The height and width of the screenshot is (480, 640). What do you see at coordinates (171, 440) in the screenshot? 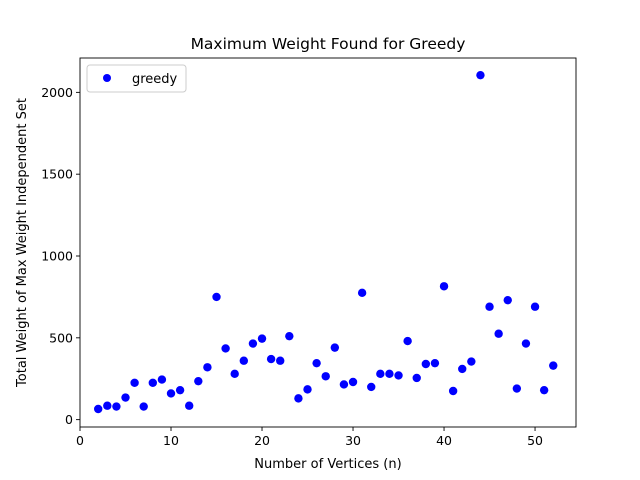
I see `x-tick-label: 10` at bounding box center [171, 440].